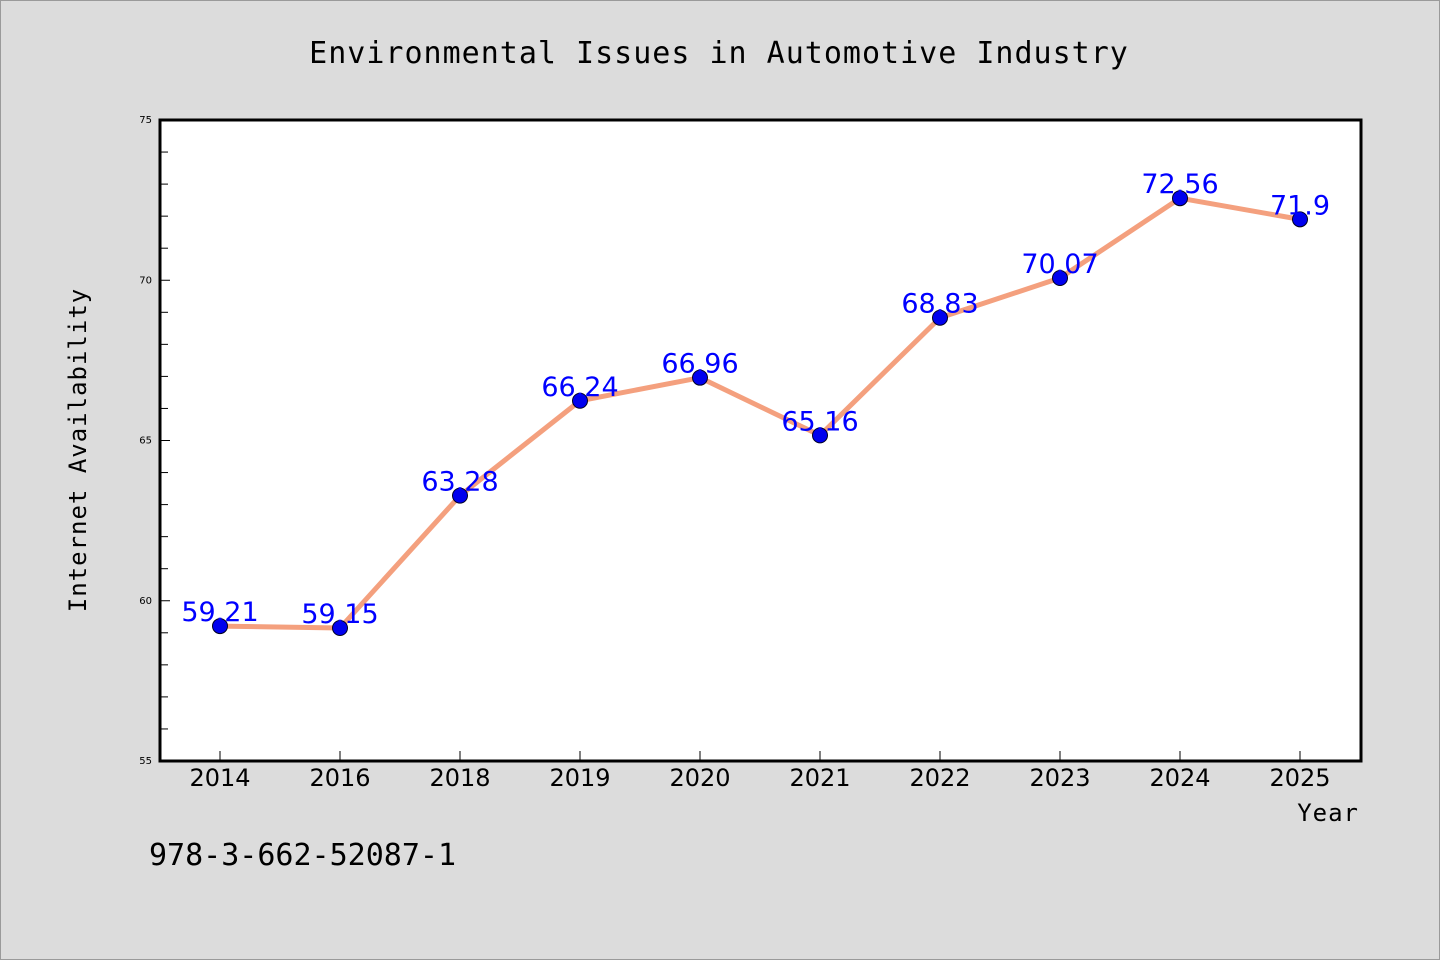 Image resolution: width=1440 pixels, height=960 pixels. I want to click on y-axis-ticks: 55 60 65 70 75, so click(154, 441).